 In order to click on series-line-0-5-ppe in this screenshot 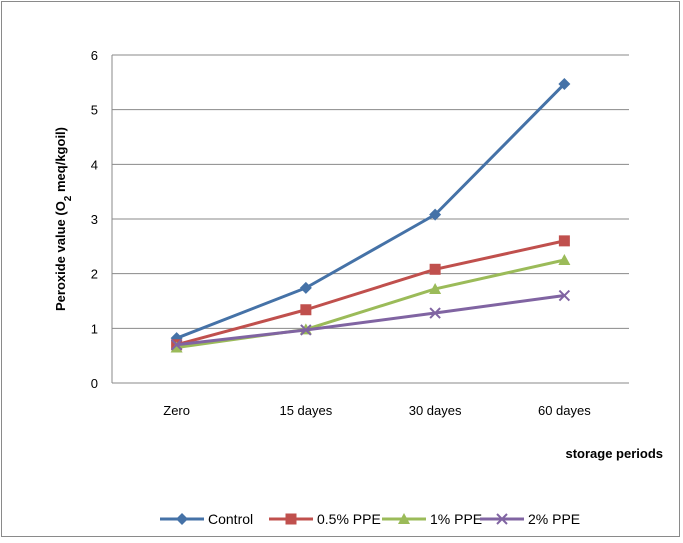, I will do `click(370, 293)`.